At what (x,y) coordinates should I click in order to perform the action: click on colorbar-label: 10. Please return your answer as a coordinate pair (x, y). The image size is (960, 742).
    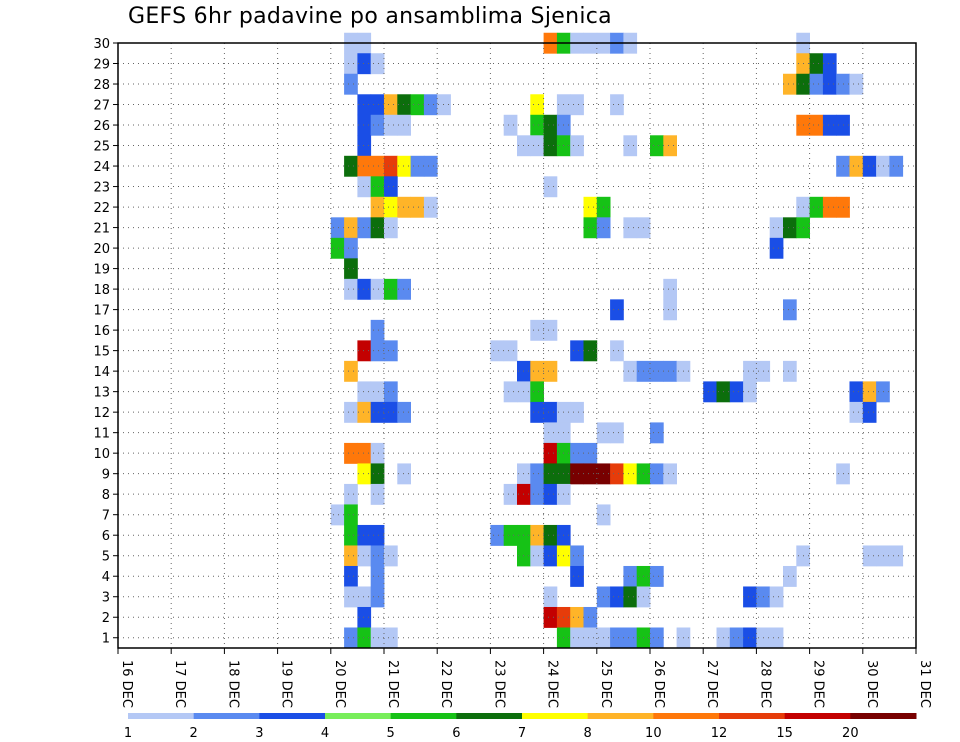
    Looking at the image, I should click on (653, 733).